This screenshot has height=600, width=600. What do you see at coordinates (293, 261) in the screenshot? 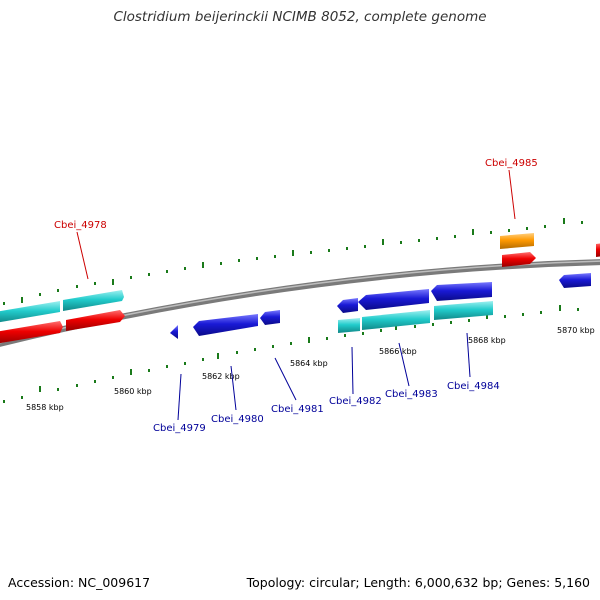
I see `forward-tick-rail` at bounding box center [293, 261].